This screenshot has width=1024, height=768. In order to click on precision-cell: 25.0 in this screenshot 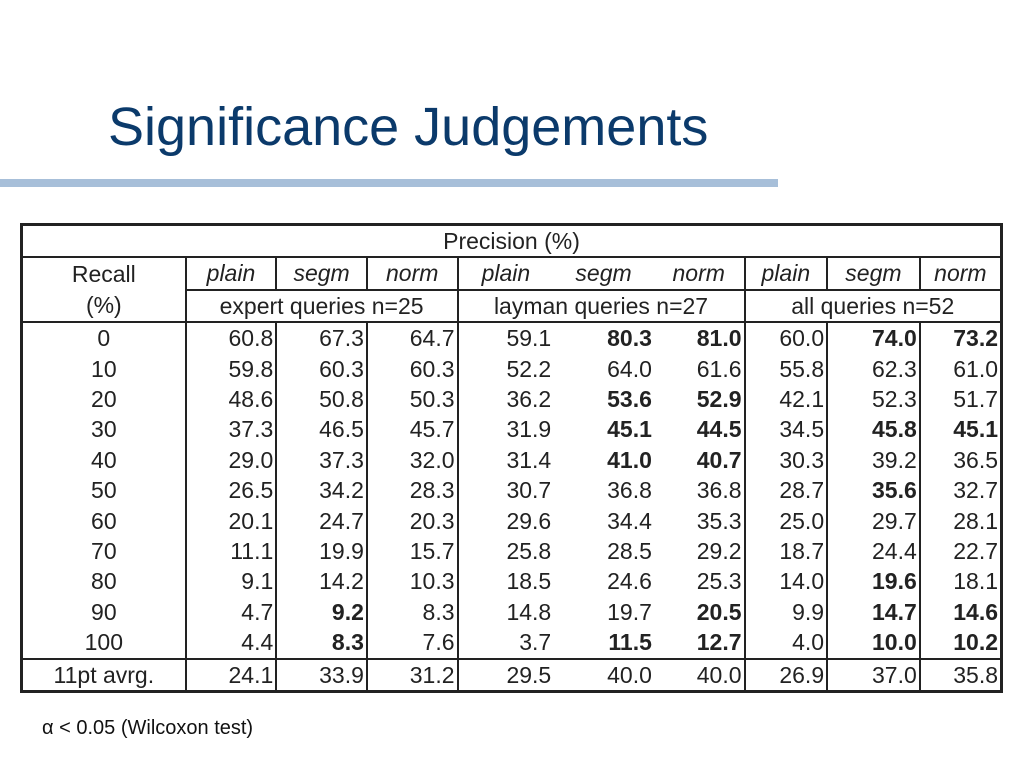, I will do `click(785, 521)`.